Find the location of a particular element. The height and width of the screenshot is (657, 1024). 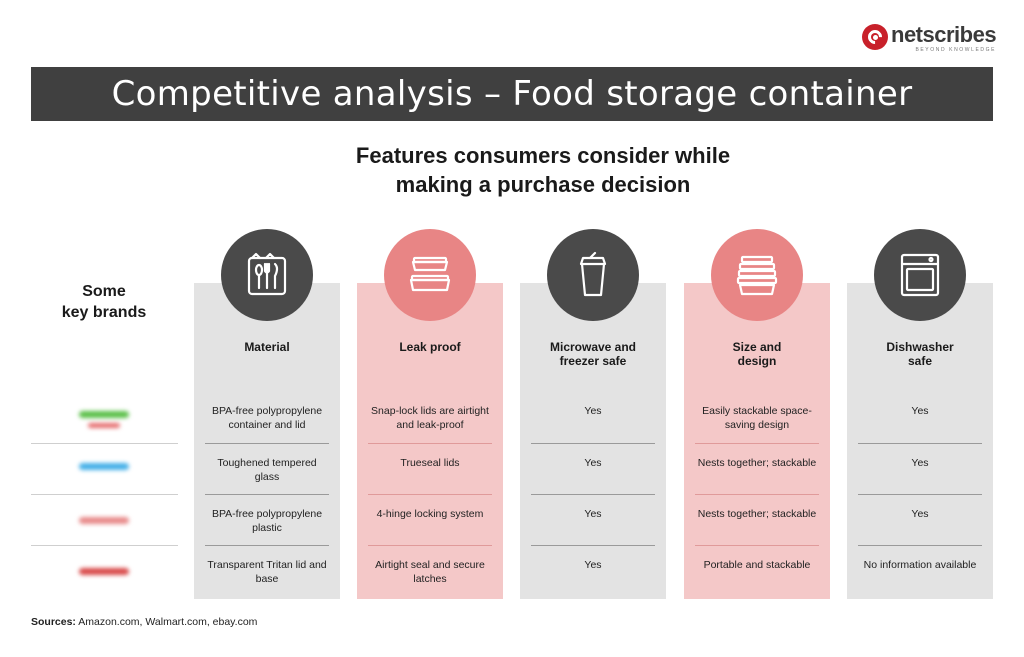

netscribes-logo: netscribes BEYOND KNOWLEDGE is located at coordinates (929, 37).